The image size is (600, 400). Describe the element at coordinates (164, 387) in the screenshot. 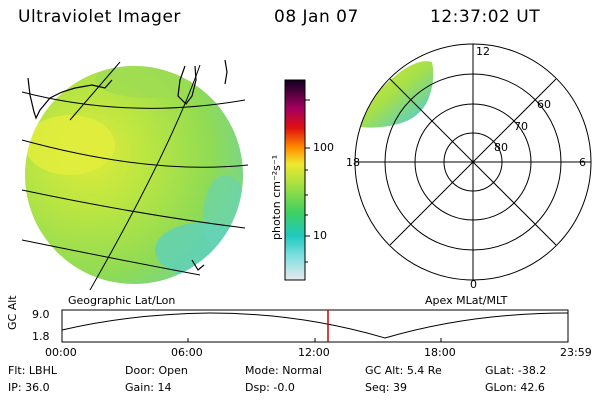

I see `status-gain-value: 14` at that location.